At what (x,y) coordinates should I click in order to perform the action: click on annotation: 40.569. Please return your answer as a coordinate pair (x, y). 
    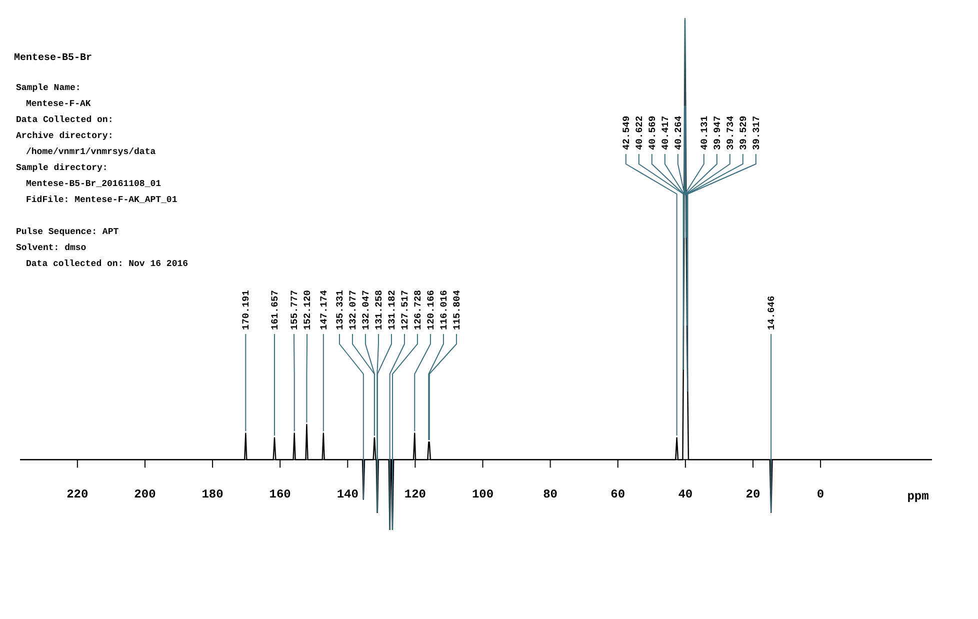
    Looking at the image, I should click on (652, 132).